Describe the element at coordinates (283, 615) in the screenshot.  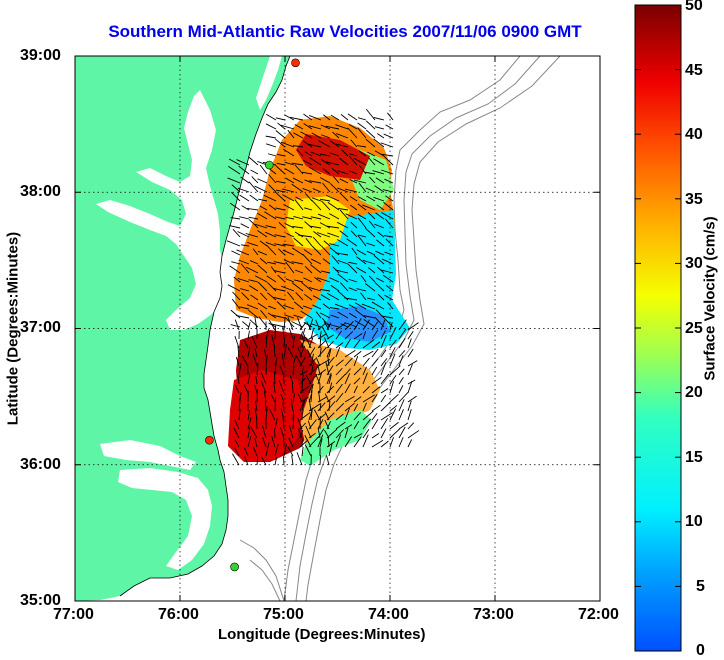
I see `lon-tick: 75:00` at that location.